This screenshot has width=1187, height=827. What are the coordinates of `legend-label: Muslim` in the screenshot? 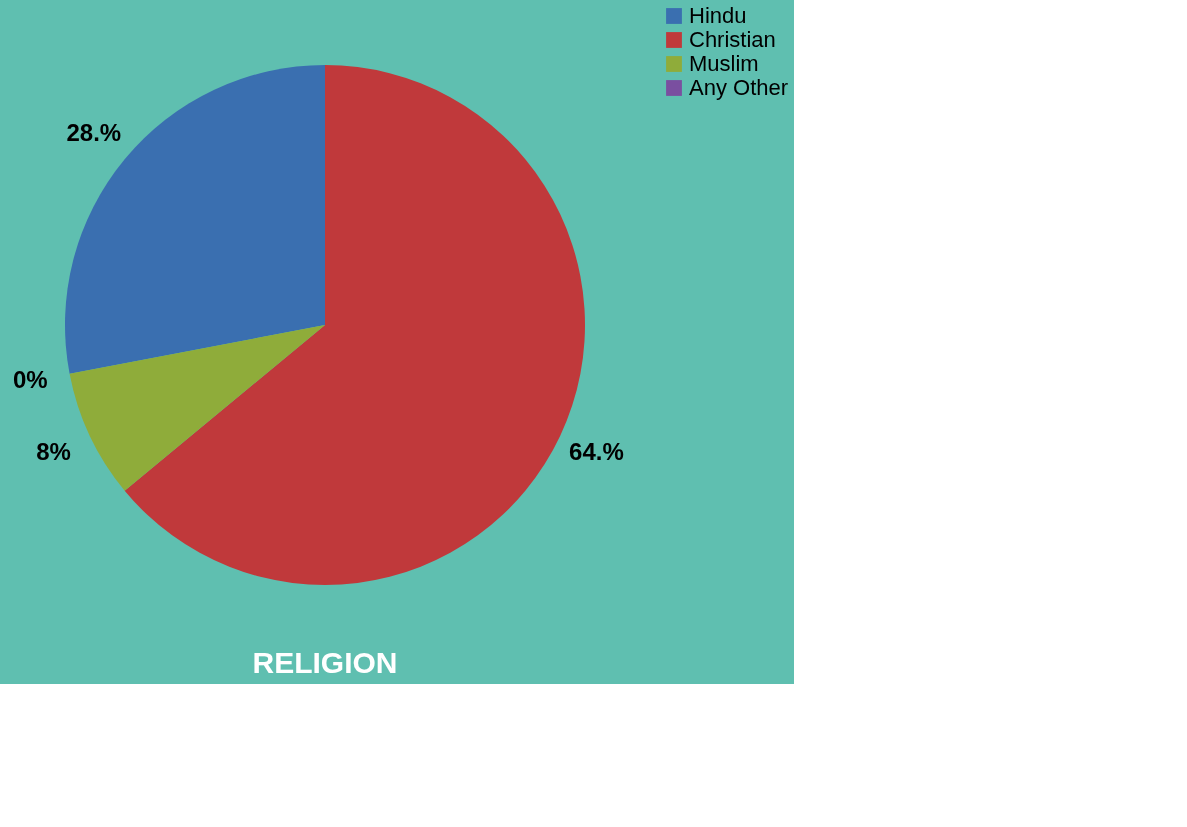 It's located at (724, 63).